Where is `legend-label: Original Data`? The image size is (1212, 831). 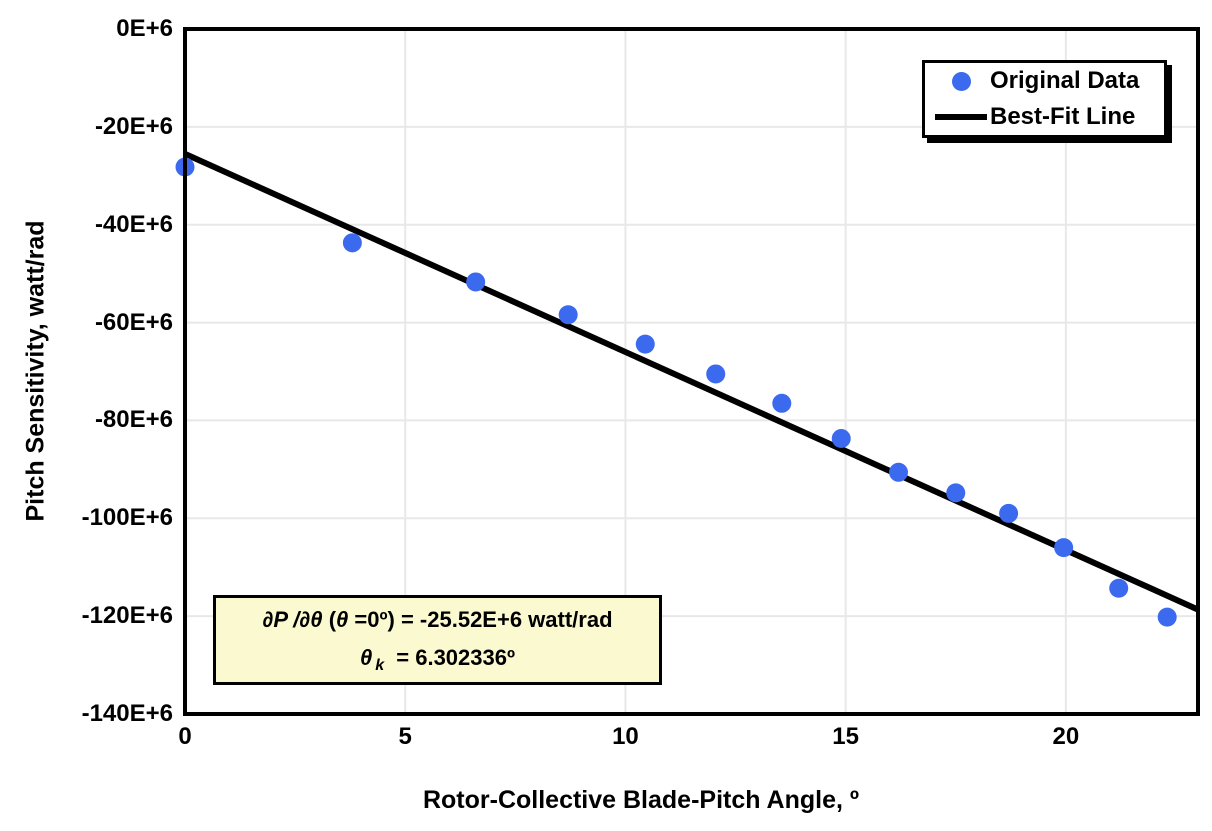
legend-label: Original Data is located at coordinates (1065, 80).